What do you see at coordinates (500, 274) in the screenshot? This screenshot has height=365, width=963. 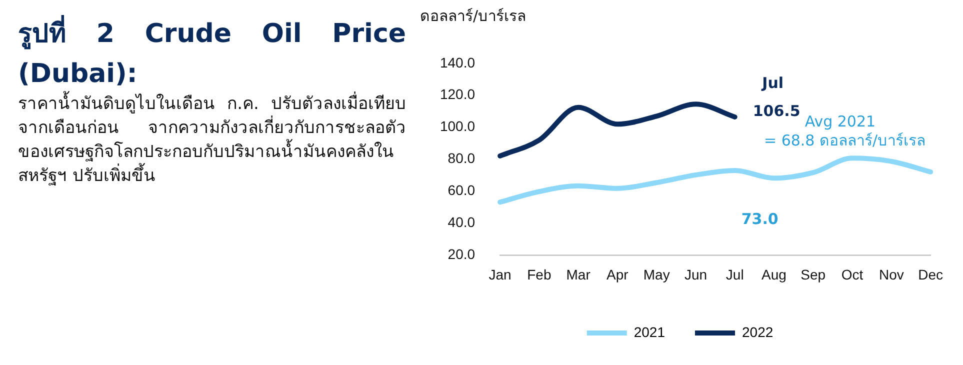 I see `x-tick-label: Jan` at bounding box center [500, 274].